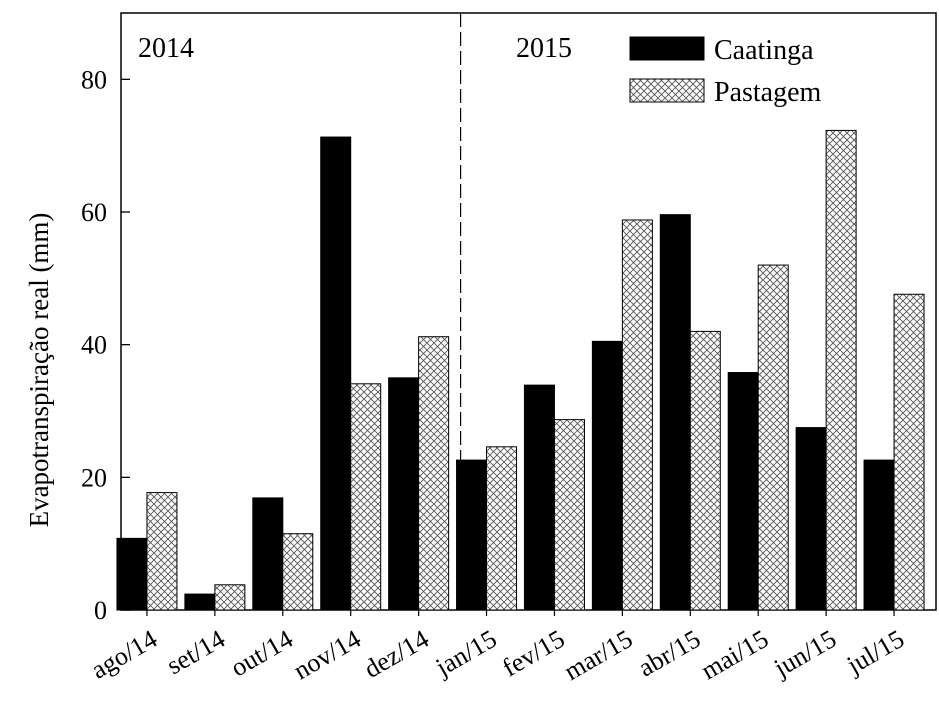 The width and height of the screenshot is (939, 702). I want to click on legend-swatch-pastagem, so click(667, 90).